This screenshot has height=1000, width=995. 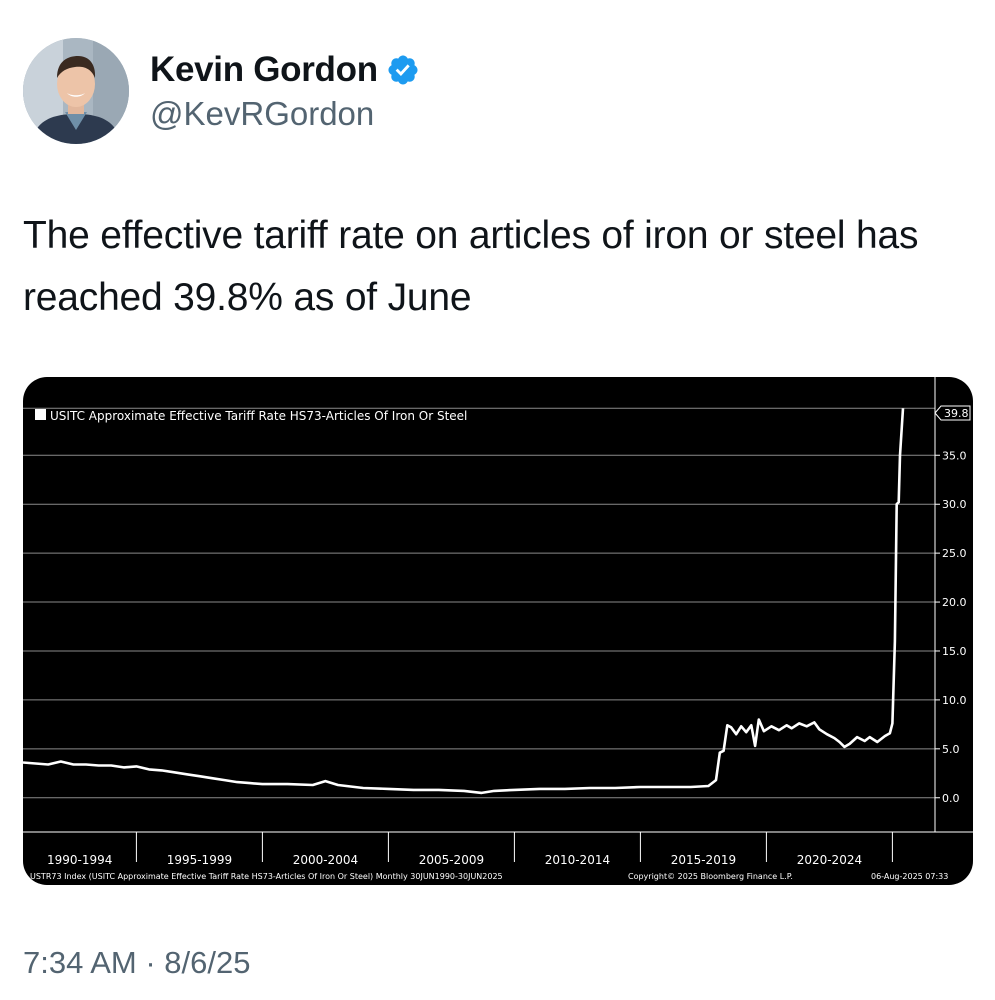 I want to click on last-value-box, so click(x=952, y=413).